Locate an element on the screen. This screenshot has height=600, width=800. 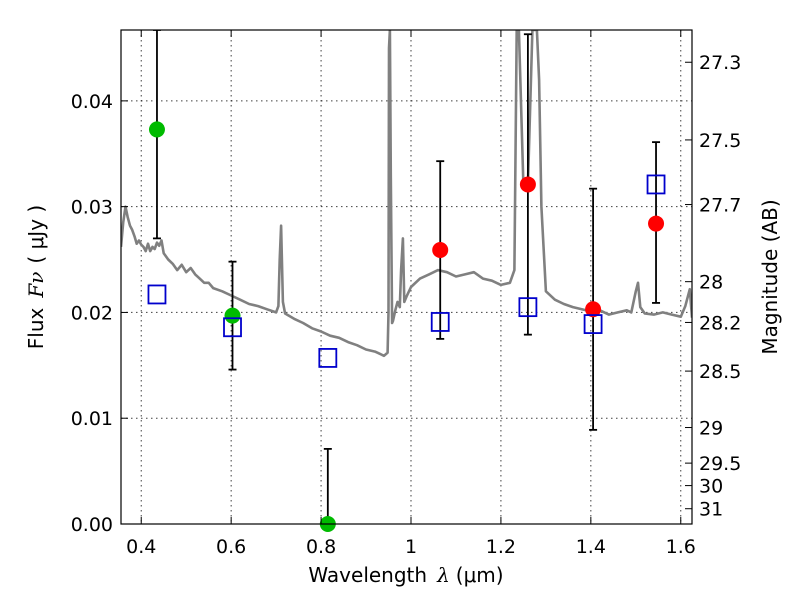
y-tick-label: 0.02 is located at coordinates (92, 313).